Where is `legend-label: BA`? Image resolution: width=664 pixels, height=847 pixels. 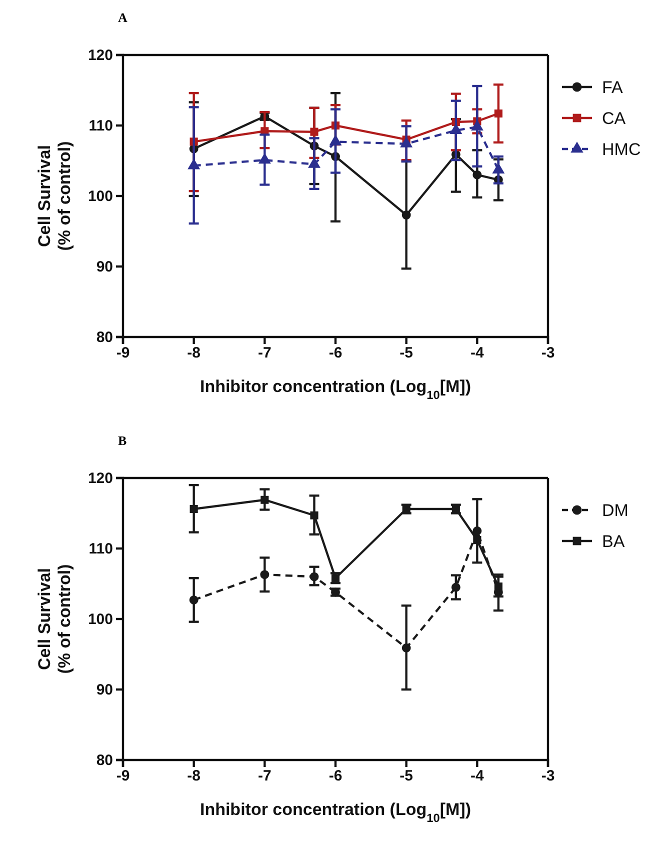 legend-label: BA is located at coordinates (614, 541).